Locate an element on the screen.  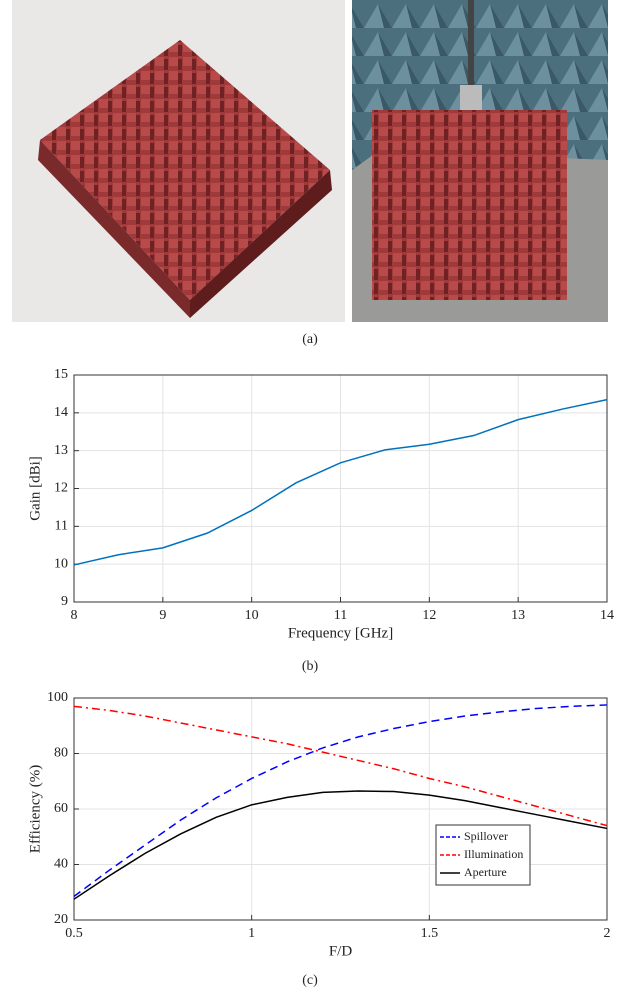
x-tick-label: 13 is located at coordinates (518, 615).